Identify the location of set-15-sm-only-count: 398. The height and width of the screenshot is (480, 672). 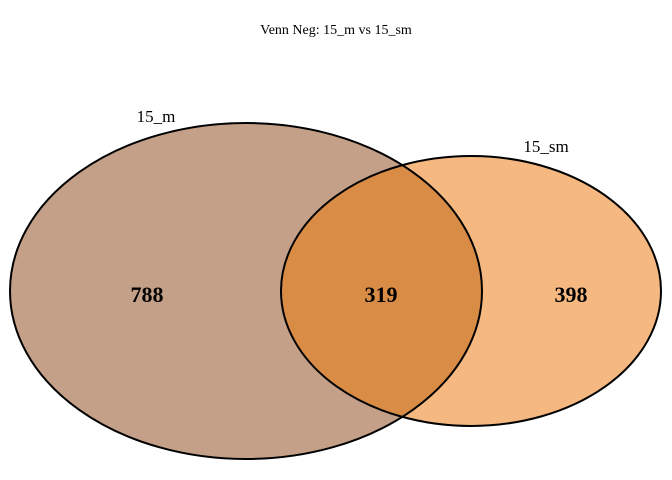
(571, 294).